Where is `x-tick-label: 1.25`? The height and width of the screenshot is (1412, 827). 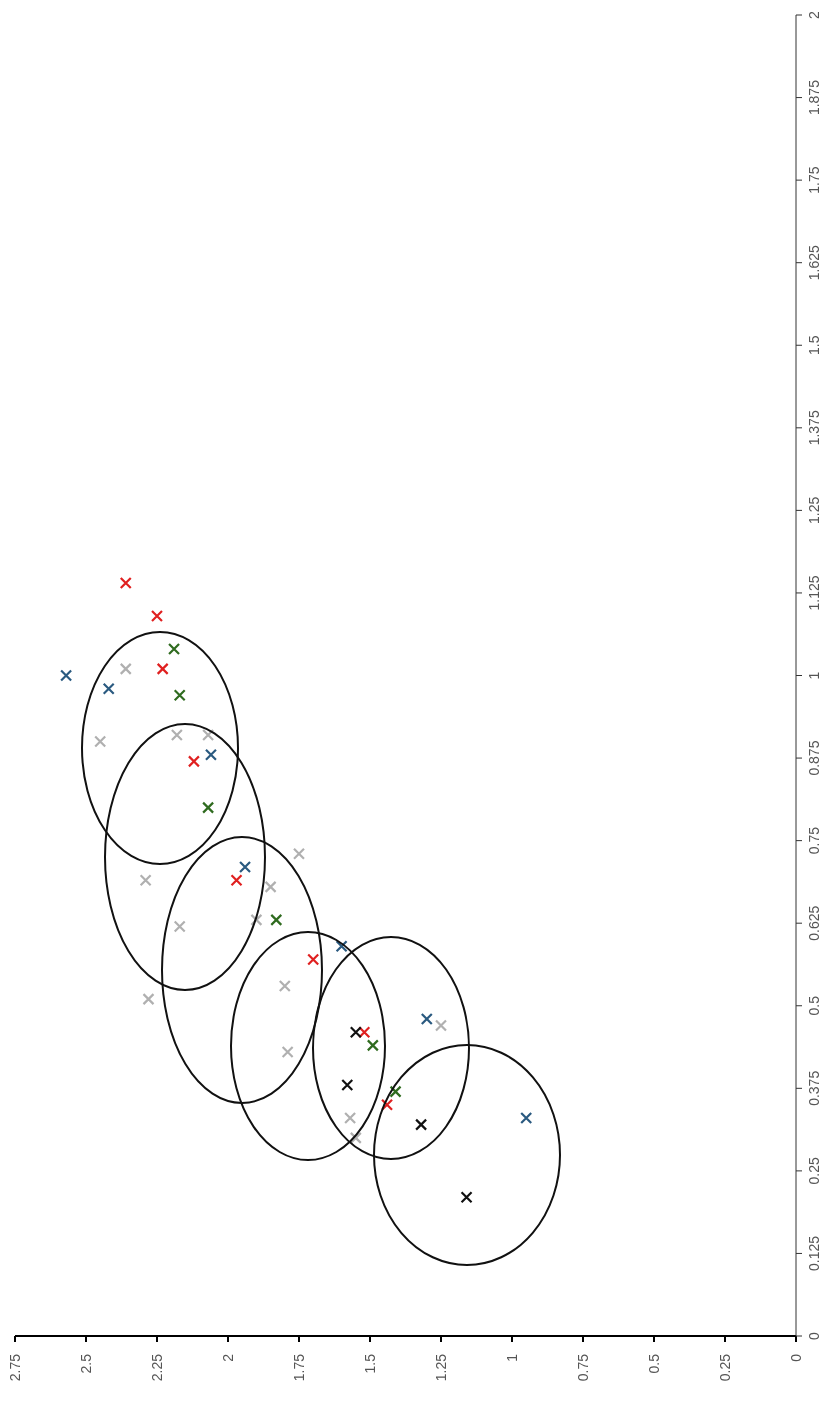
x-tick-label: 1.25 is located at coordinates (441, 1367).